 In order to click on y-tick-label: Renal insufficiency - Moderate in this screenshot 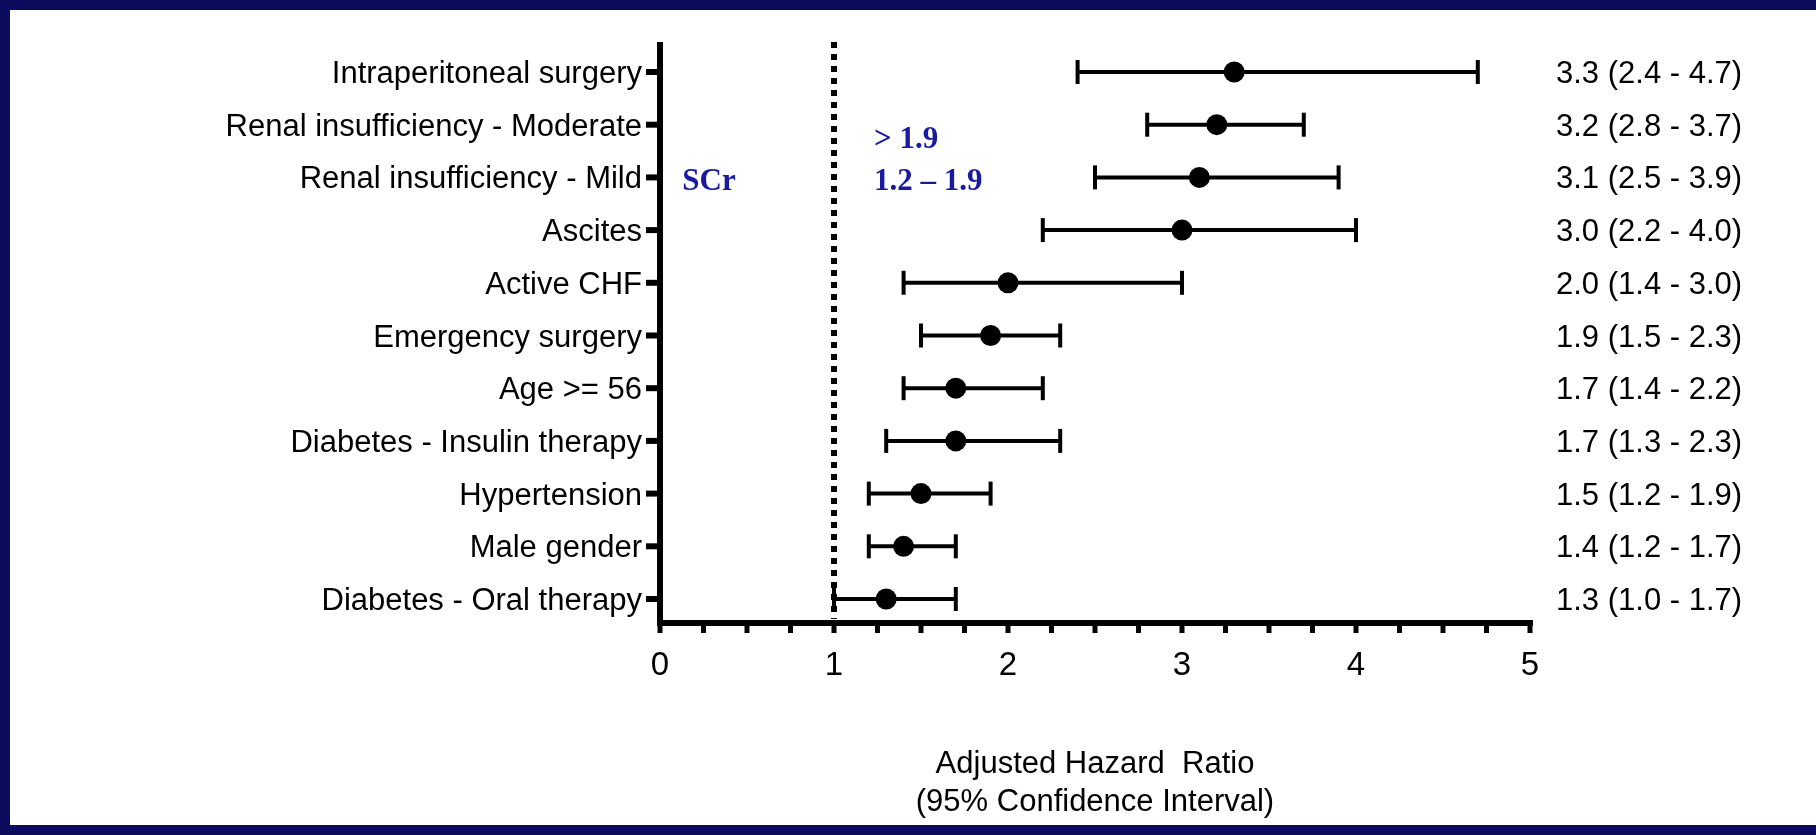, I will do `click(433, 125)`.